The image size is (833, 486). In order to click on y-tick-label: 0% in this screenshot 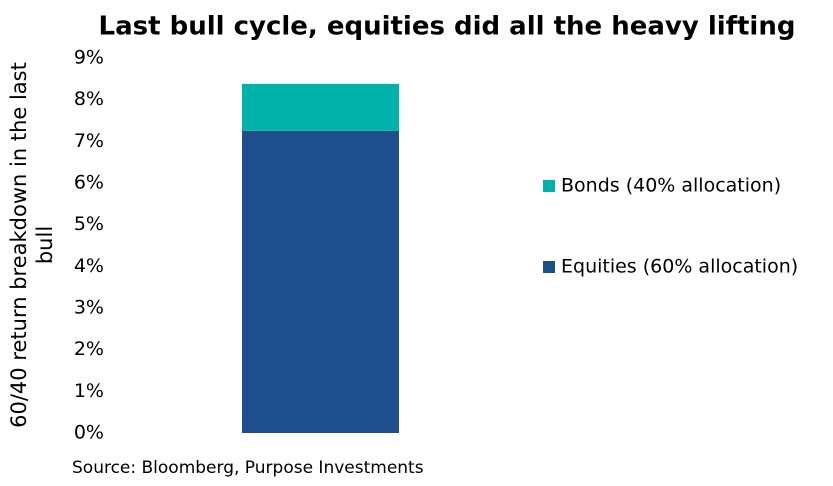, I will do `click(89, 433)`.